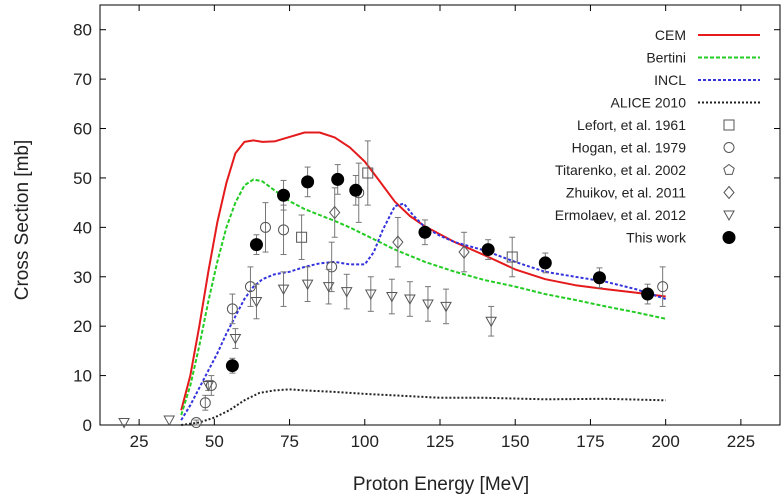  What do you see at coordinates (626, 193) in the screenshot?
I see `legend-label-zhuikov-et-al-2011: Zhuikov, et al. 2011` at bounding box center [626, 193].